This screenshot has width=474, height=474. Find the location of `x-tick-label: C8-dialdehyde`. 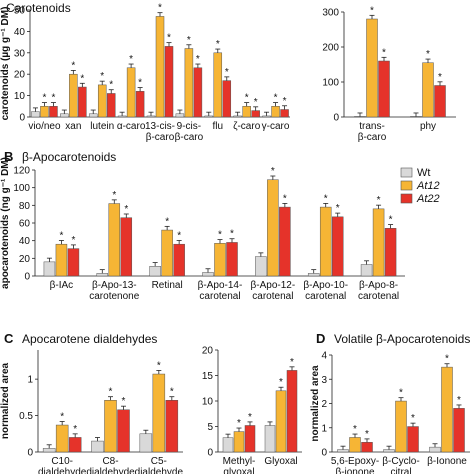

x-tick-label: C8-dialdehyde is located at coordinates (110, 465).